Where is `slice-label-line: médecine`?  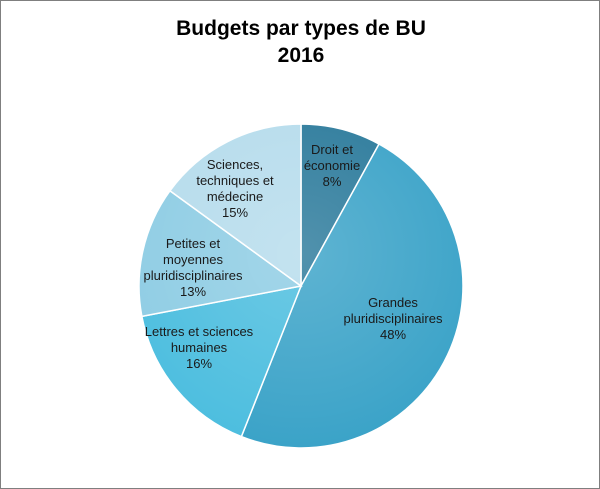
slice-label-line: médecine is located at coordinates (235, 196).